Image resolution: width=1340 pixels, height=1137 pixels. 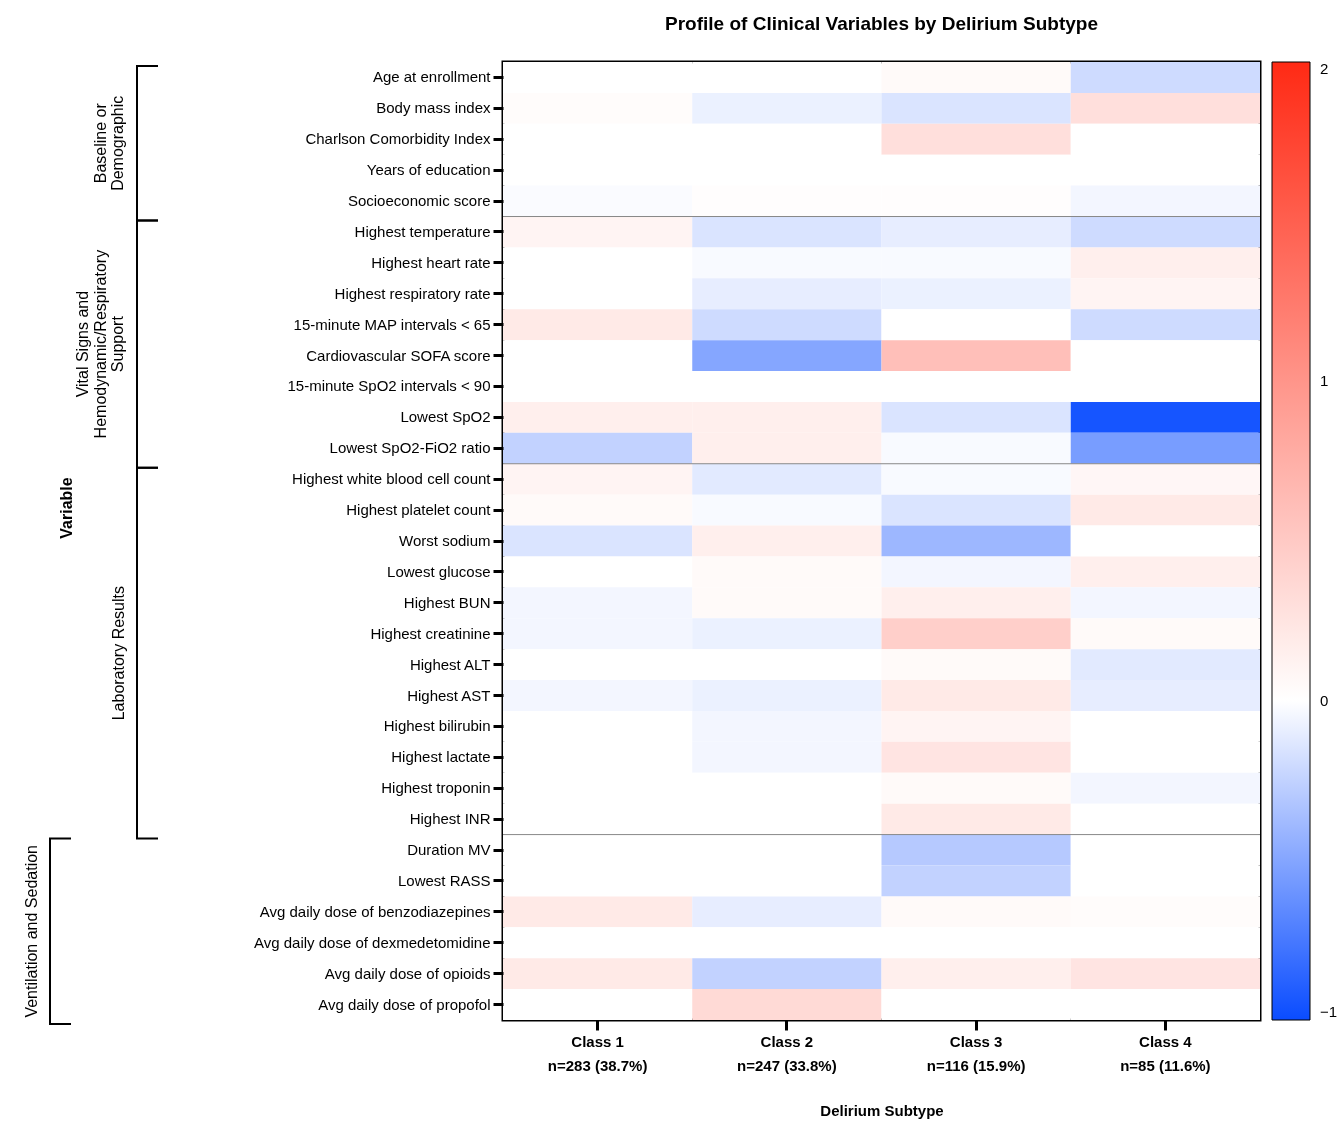 What do you see at coordinates (882, 1110) in the screenshot?
I see `x-axis-title: Delirium Subtype` at bounding box center [882, 1110].